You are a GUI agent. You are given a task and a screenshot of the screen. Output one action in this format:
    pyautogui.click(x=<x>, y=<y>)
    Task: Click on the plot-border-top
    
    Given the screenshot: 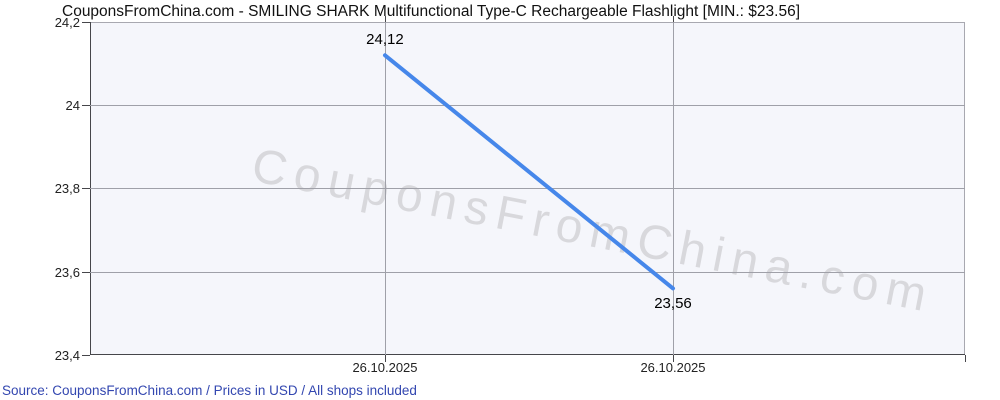 What is the action you would take?
    pyautogui.click(x=527, y=22)
    